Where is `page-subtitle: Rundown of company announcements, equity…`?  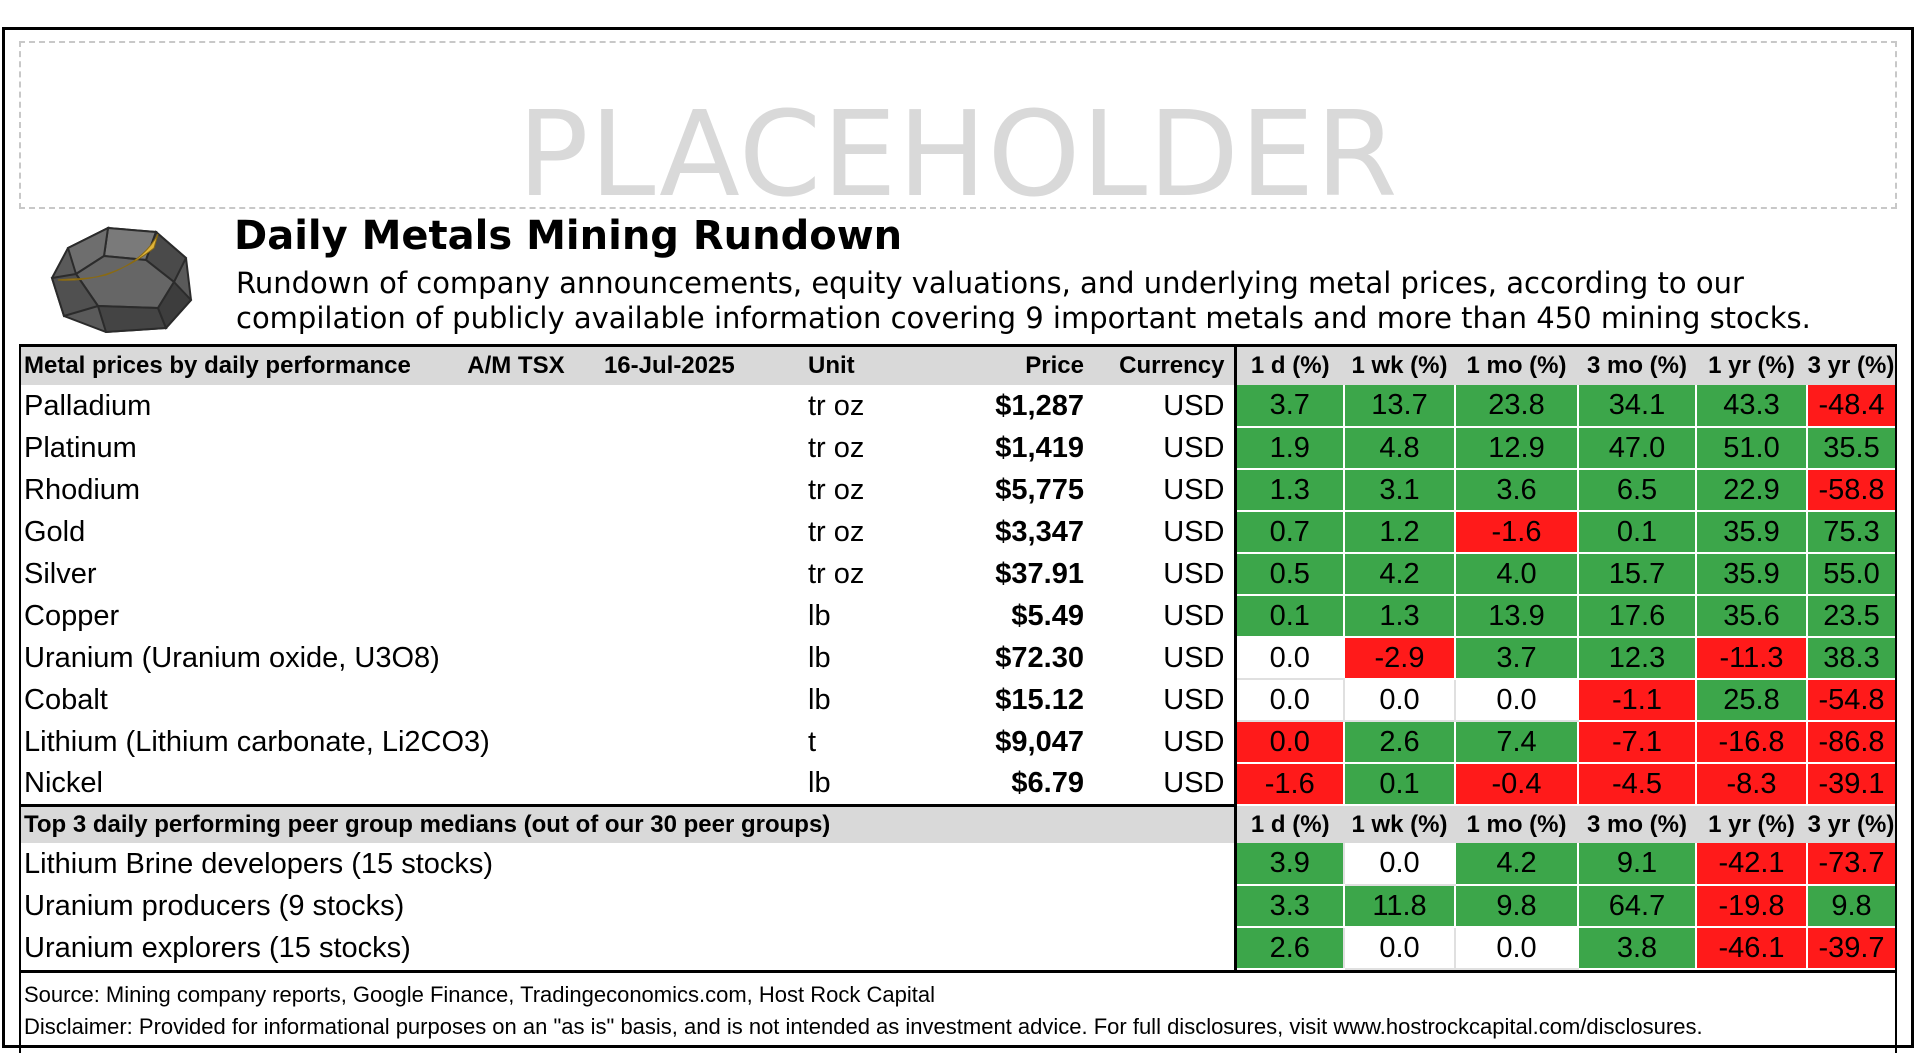
page-subtitle: Rundown of company announcements, equity… is located at coordinates (1023, 300).